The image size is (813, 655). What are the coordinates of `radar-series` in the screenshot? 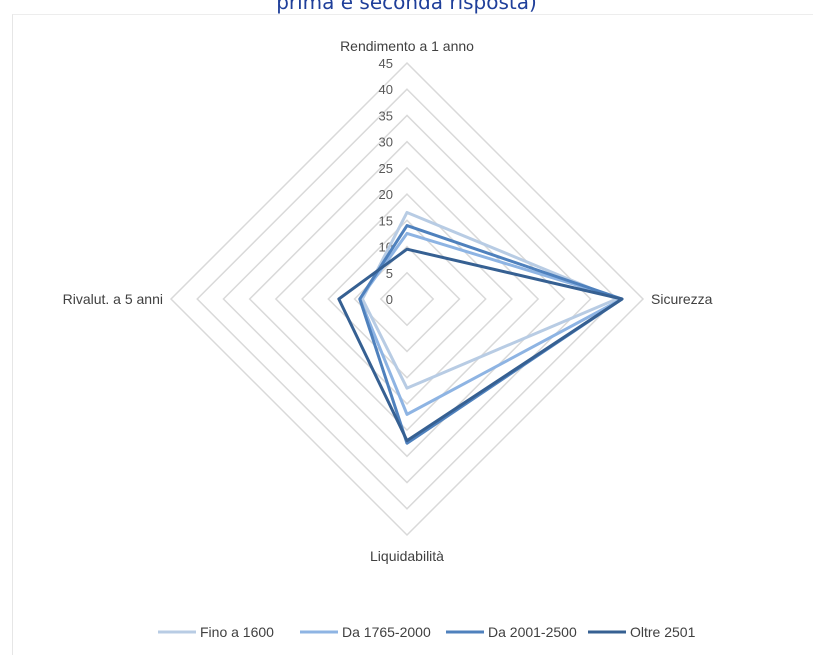 It's located at (480, 327).